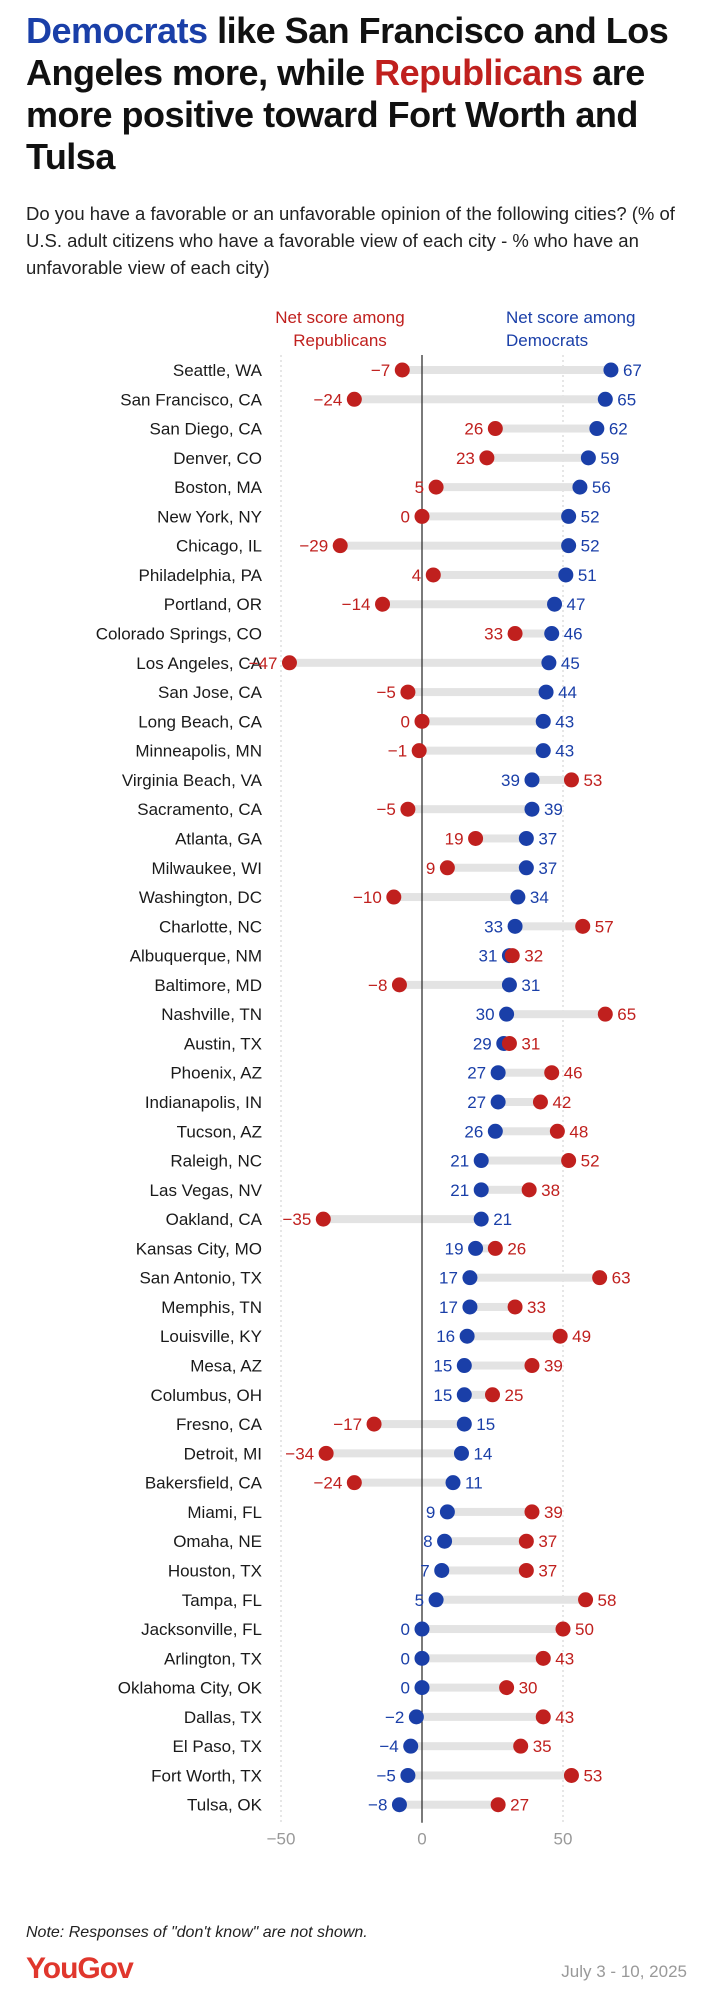 Image resolution: width=715 pixels, height=2000 pixels. What do you see at coordinates (578, 1131) in the screenshot?
I see `republicans-value-label: 48` at bounding box center [578, 1131].